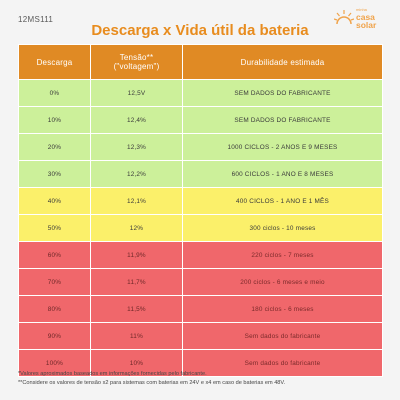 Image resolution: width=400 pixels, height=400 pixels. Describe the element at coordinates (54, 120) in the screenshot. I see `cell-discharge: 10%` at that location.